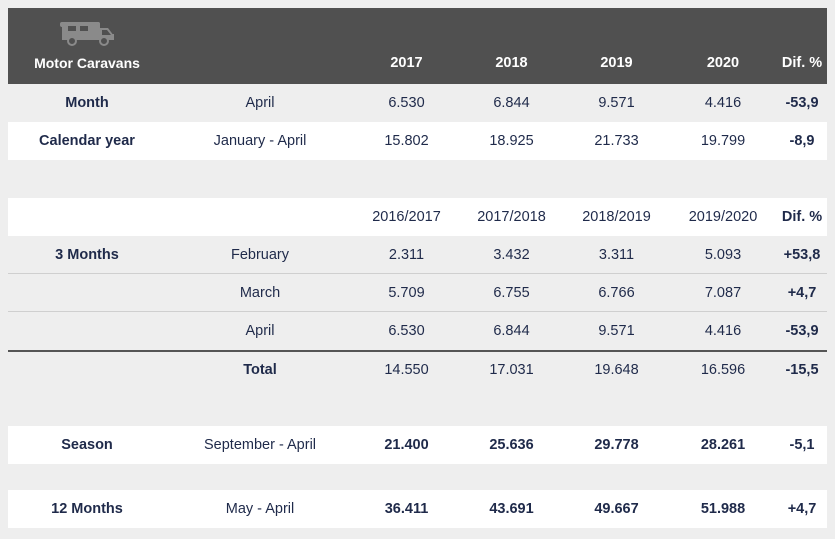 The image size is (835, 539). What do you see at coordinates (260, 445) in the screenshot?
I see `row-period: September - April` at bounding box center [260, 445].